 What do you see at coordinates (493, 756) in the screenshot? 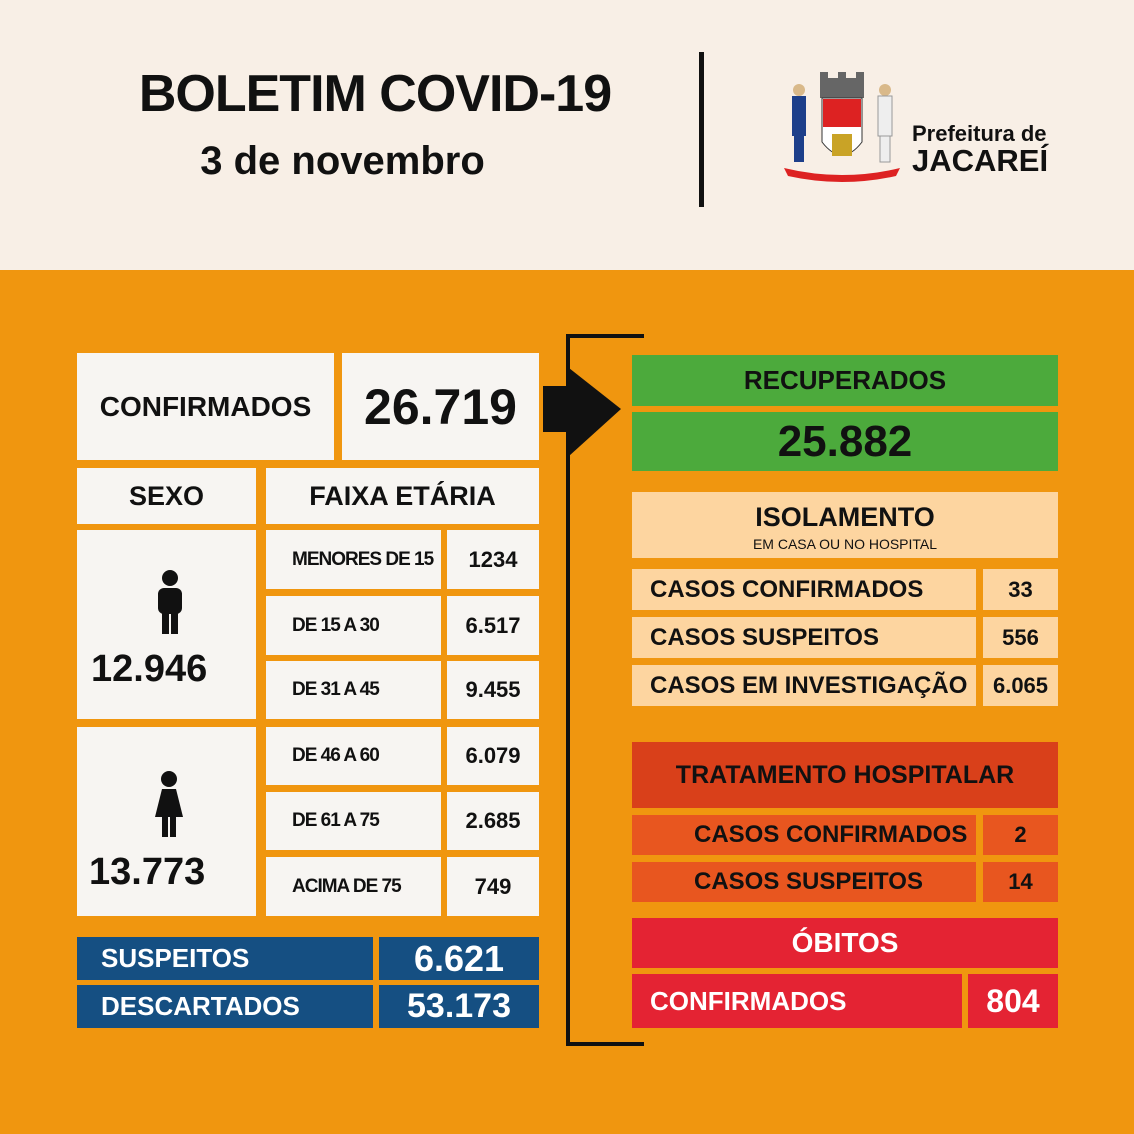
I see `age-group-value: 6.079` at bounding box center [493, 756].